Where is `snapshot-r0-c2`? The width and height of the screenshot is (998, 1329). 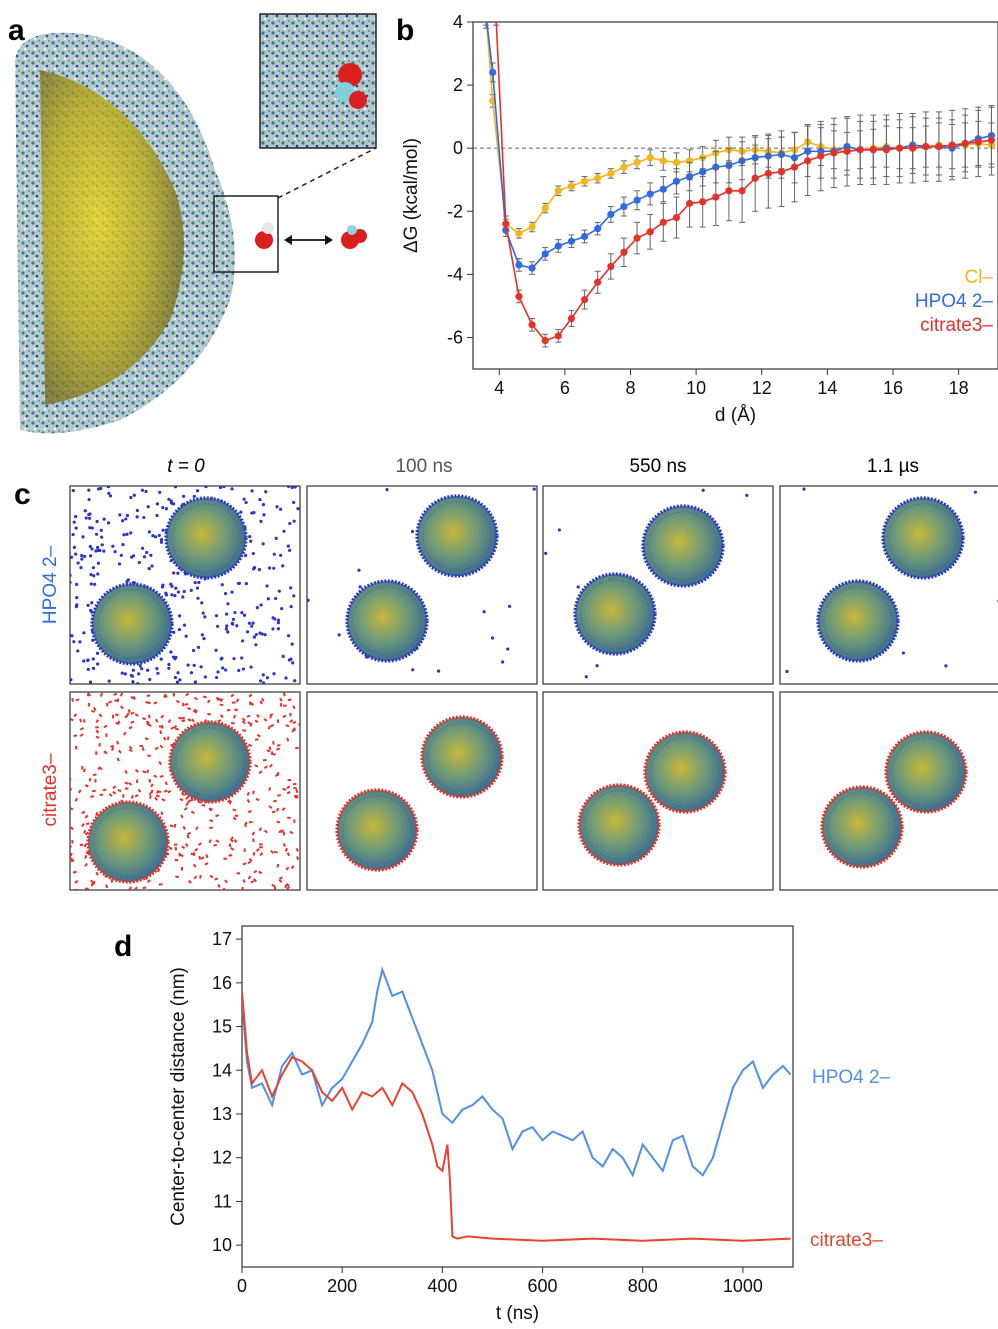
snapshot-r0-c2 is located at coordinates (658, 585).